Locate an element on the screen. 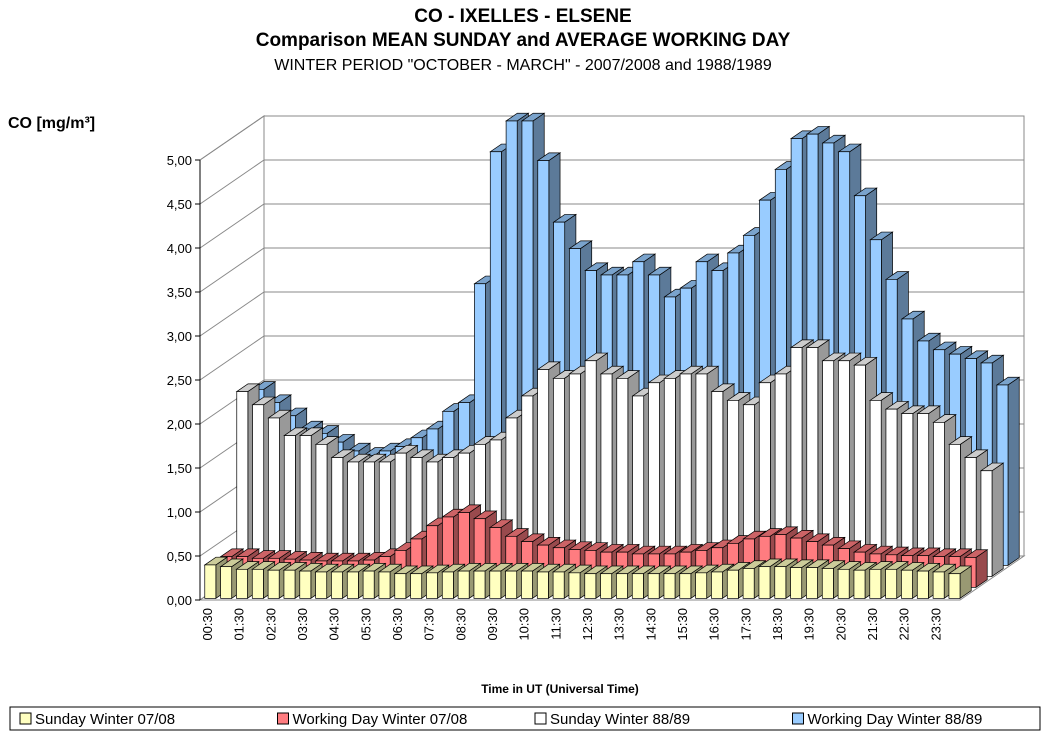 Image resolution: width=1047 pixels, height=731 pixels. x-tick-label: 19:30 is located at coordinates (809, 624).